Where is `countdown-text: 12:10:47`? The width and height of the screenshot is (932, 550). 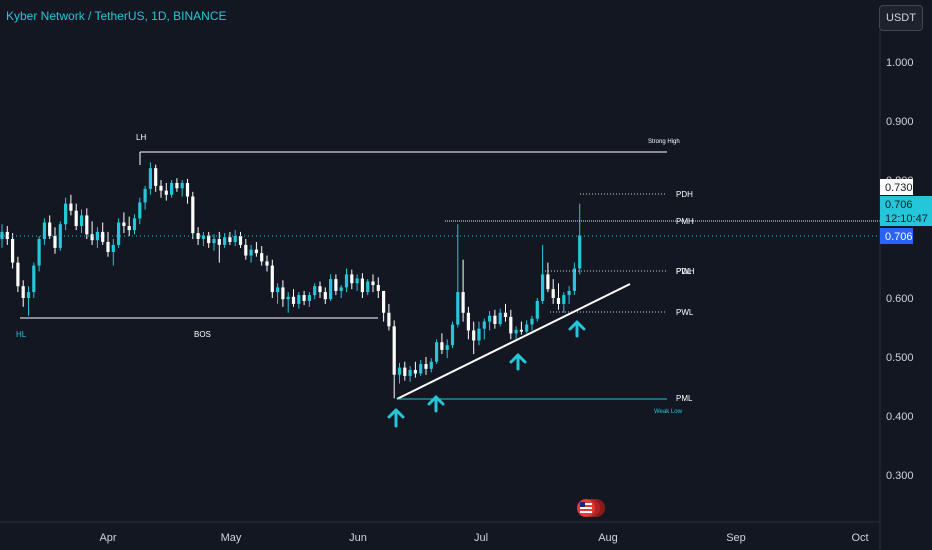 countdown-text: 12:10:47 is located at coordinates (906, 219).